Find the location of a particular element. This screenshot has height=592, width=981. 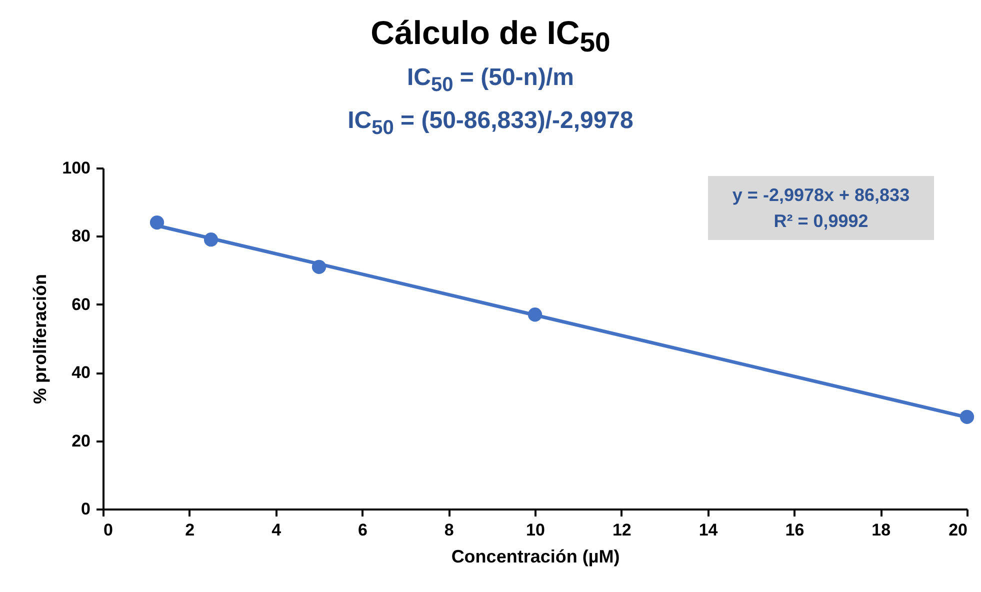

x-tick-label: 16 is located at coordinates (794, 530).